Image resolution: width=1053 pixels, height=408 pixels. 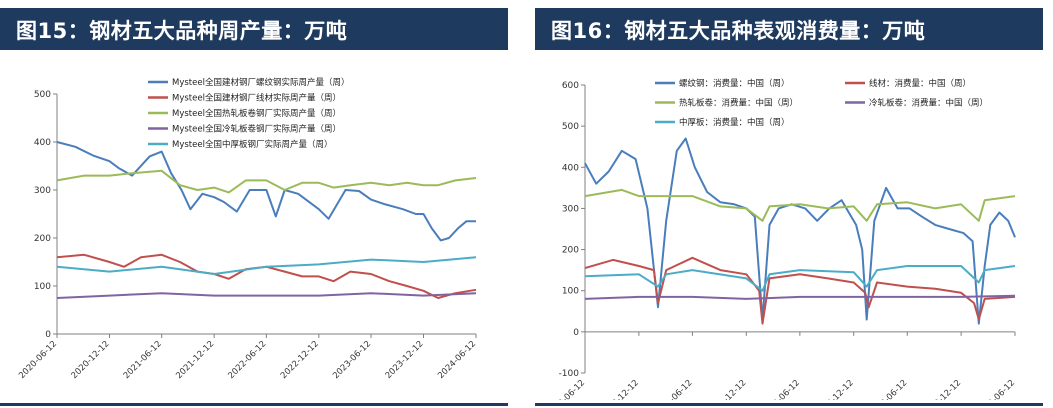 What do you see at coordinates (734, 122) in the screenshot?
I see `legend-entry: 中厚板：消费量：中国（周）` at bounding box center [734, 122].